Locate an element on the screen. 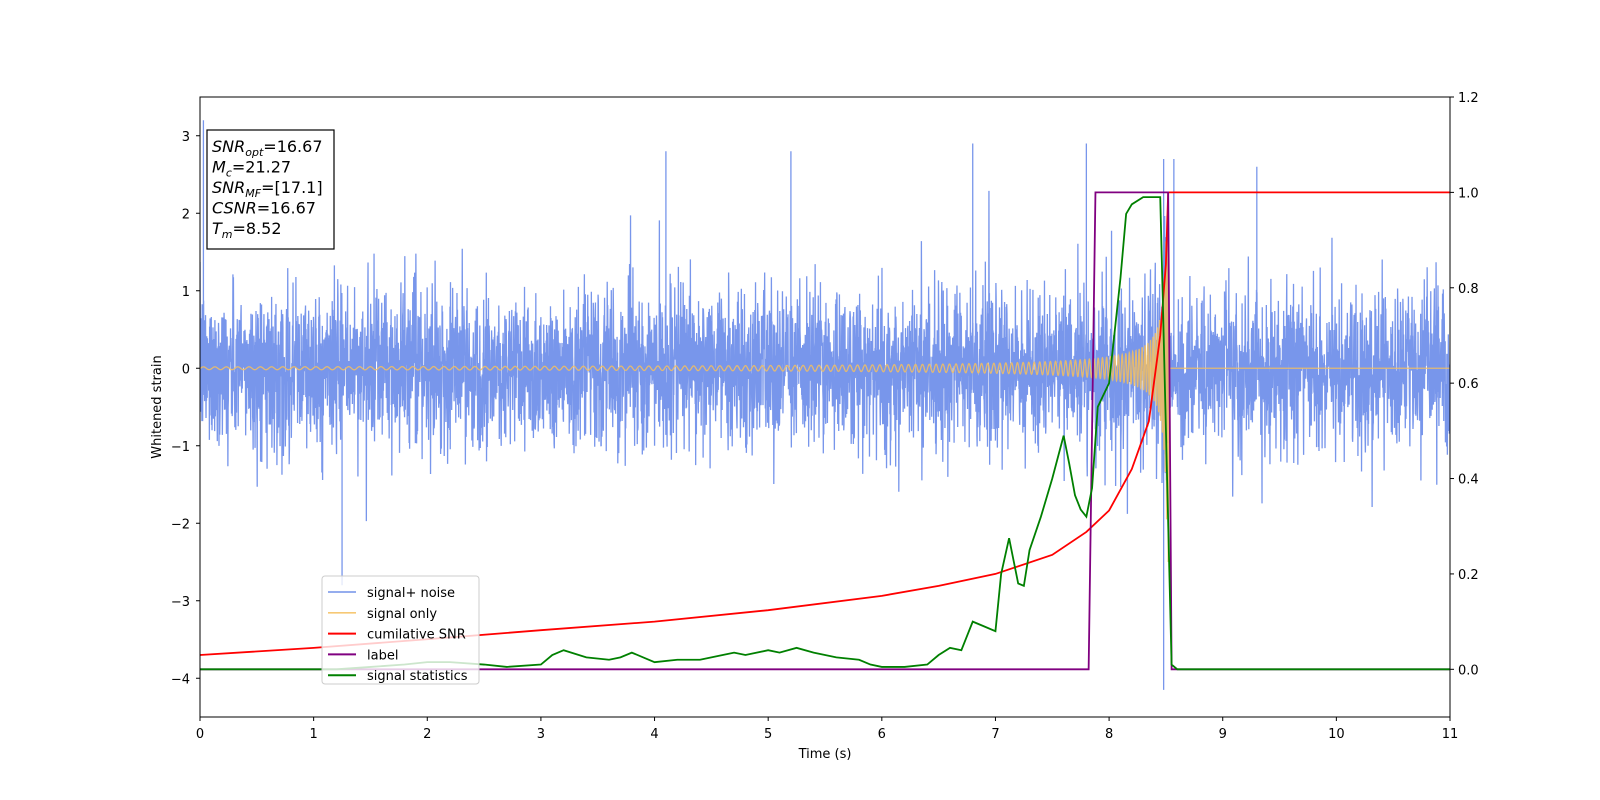 Image resolution: width=1600 pixels, height=800 pixels. y-tick-label: −2 is located at coordinates (180, 524).